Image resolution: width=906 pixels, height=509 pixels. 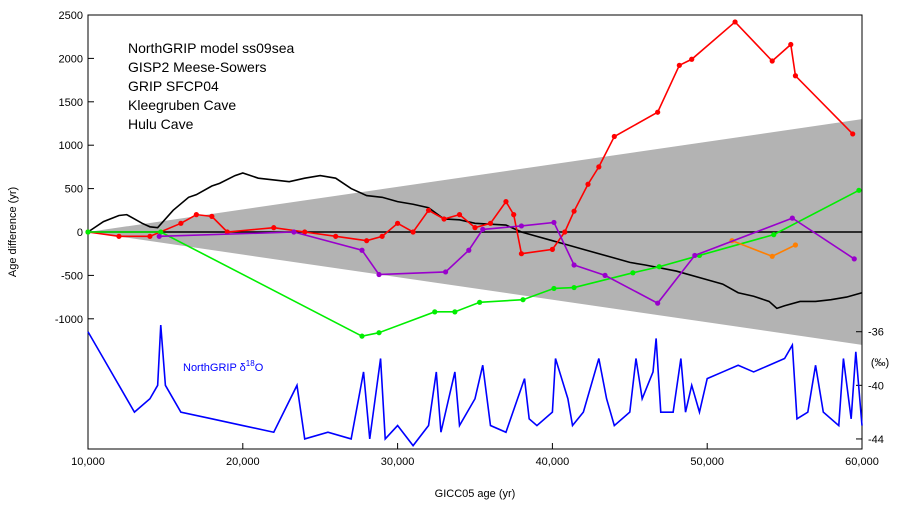 What do you see at coordinates (13, 232) in the screenshot?
I see `y-axis-label: Age difference (yr)` at bounding box center [13, 232].